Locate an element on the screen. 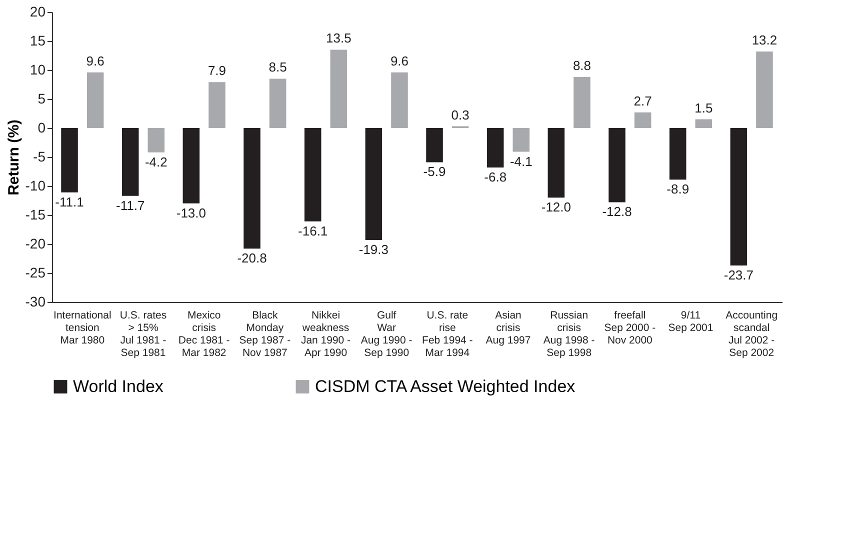 The height and width of the screenshot is (560, 843). data-label: -11.7 is located at coordinates (130, 205).